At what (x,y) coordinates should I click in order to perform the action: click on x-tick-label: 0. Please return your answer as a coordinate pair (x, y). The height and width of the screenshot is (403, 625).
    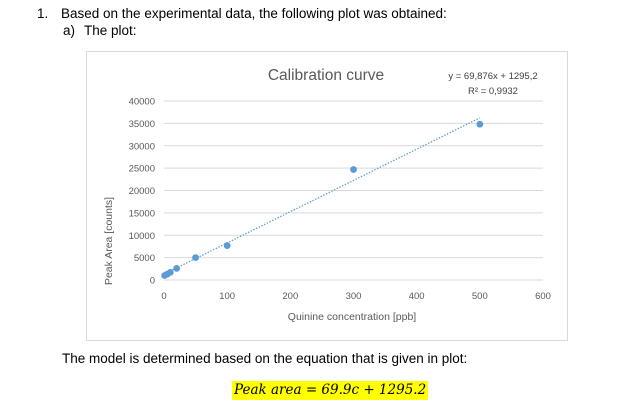
    Looking at the image, I should click on (163, 296).